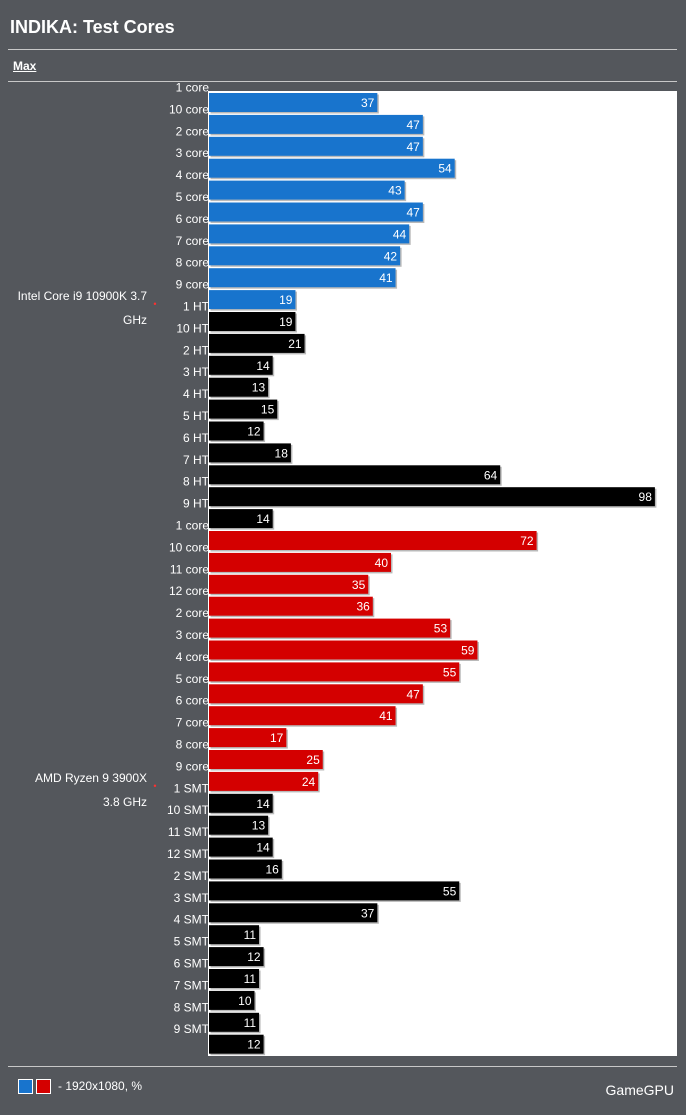 This screenshot has height=1115, width=686. What do you see at coordinates (386, 278) in the screenshot?
I see `data-label: 41` at bounding box center [386, 278].